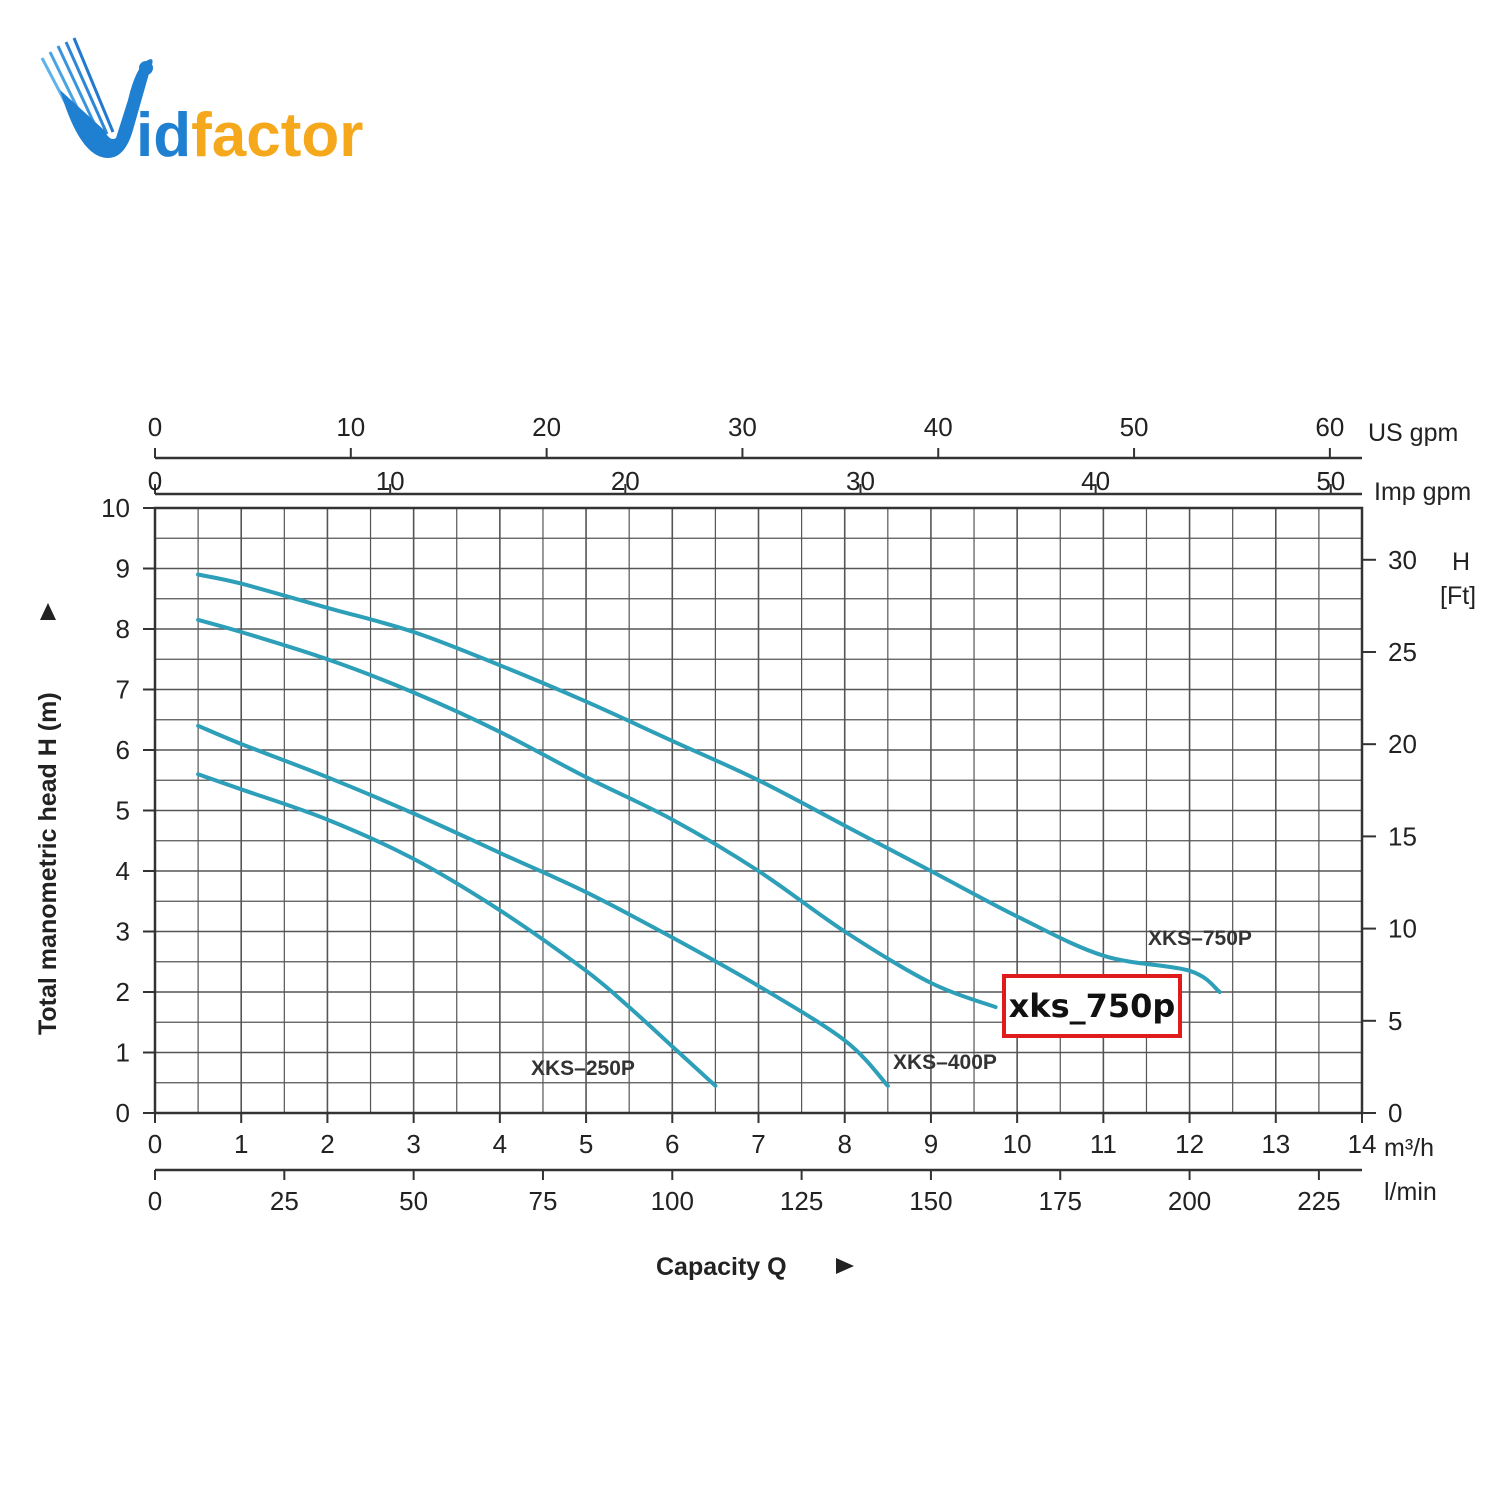  Describe the element at coordinates (155, 1144) in the screenshot. I see `x-tick-label: 0` at that location.